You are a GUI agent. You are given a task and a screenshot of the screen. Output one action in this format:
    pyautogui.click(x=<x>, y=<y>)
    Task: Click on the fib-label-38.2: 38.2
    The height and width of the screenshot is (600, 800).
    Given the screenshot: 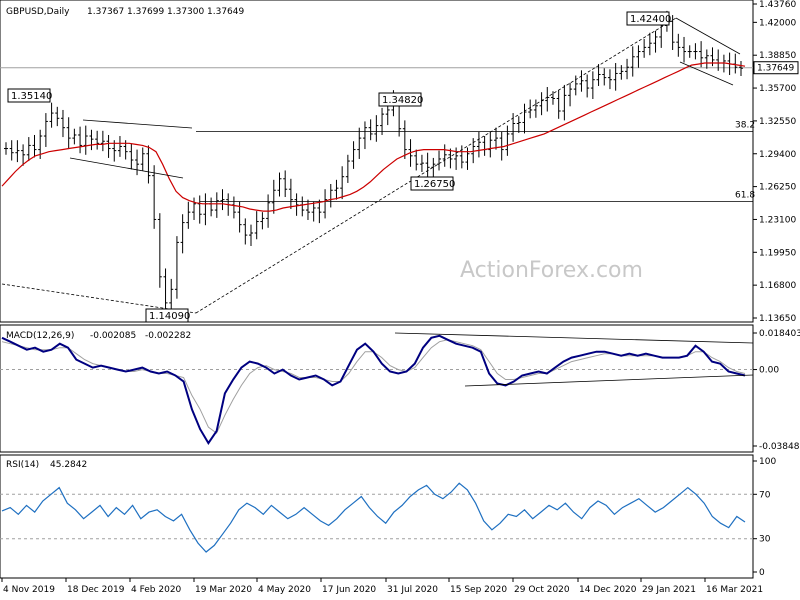 What is the action you would take?
    pyautogui.click(x=745, y=126)
    